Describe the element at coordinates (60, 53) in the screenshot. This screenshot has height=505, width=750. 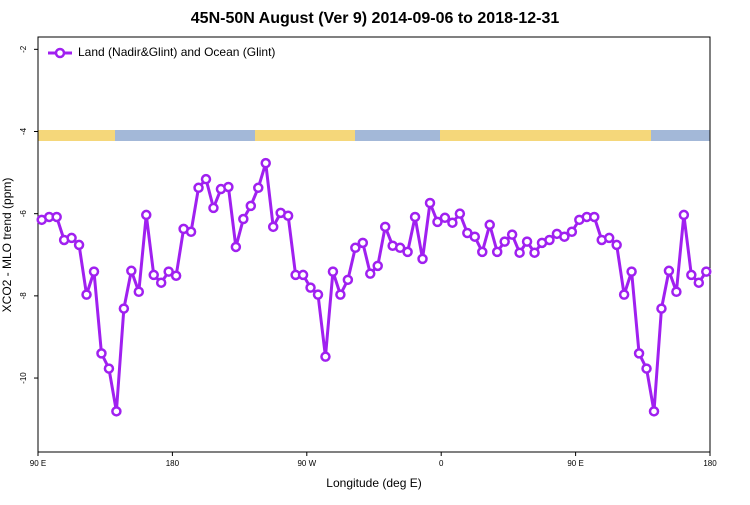
I see `legend-swatch-marker` at that location.